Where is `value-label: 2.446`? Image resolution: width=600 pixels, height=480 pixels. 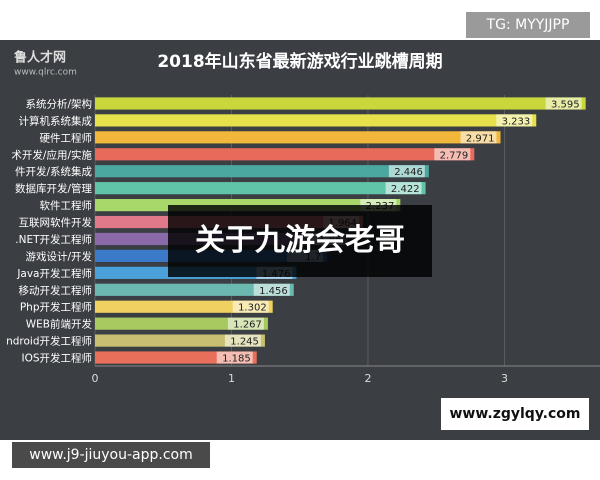 value-label: 2.446 is located at coordinates (408, 172).